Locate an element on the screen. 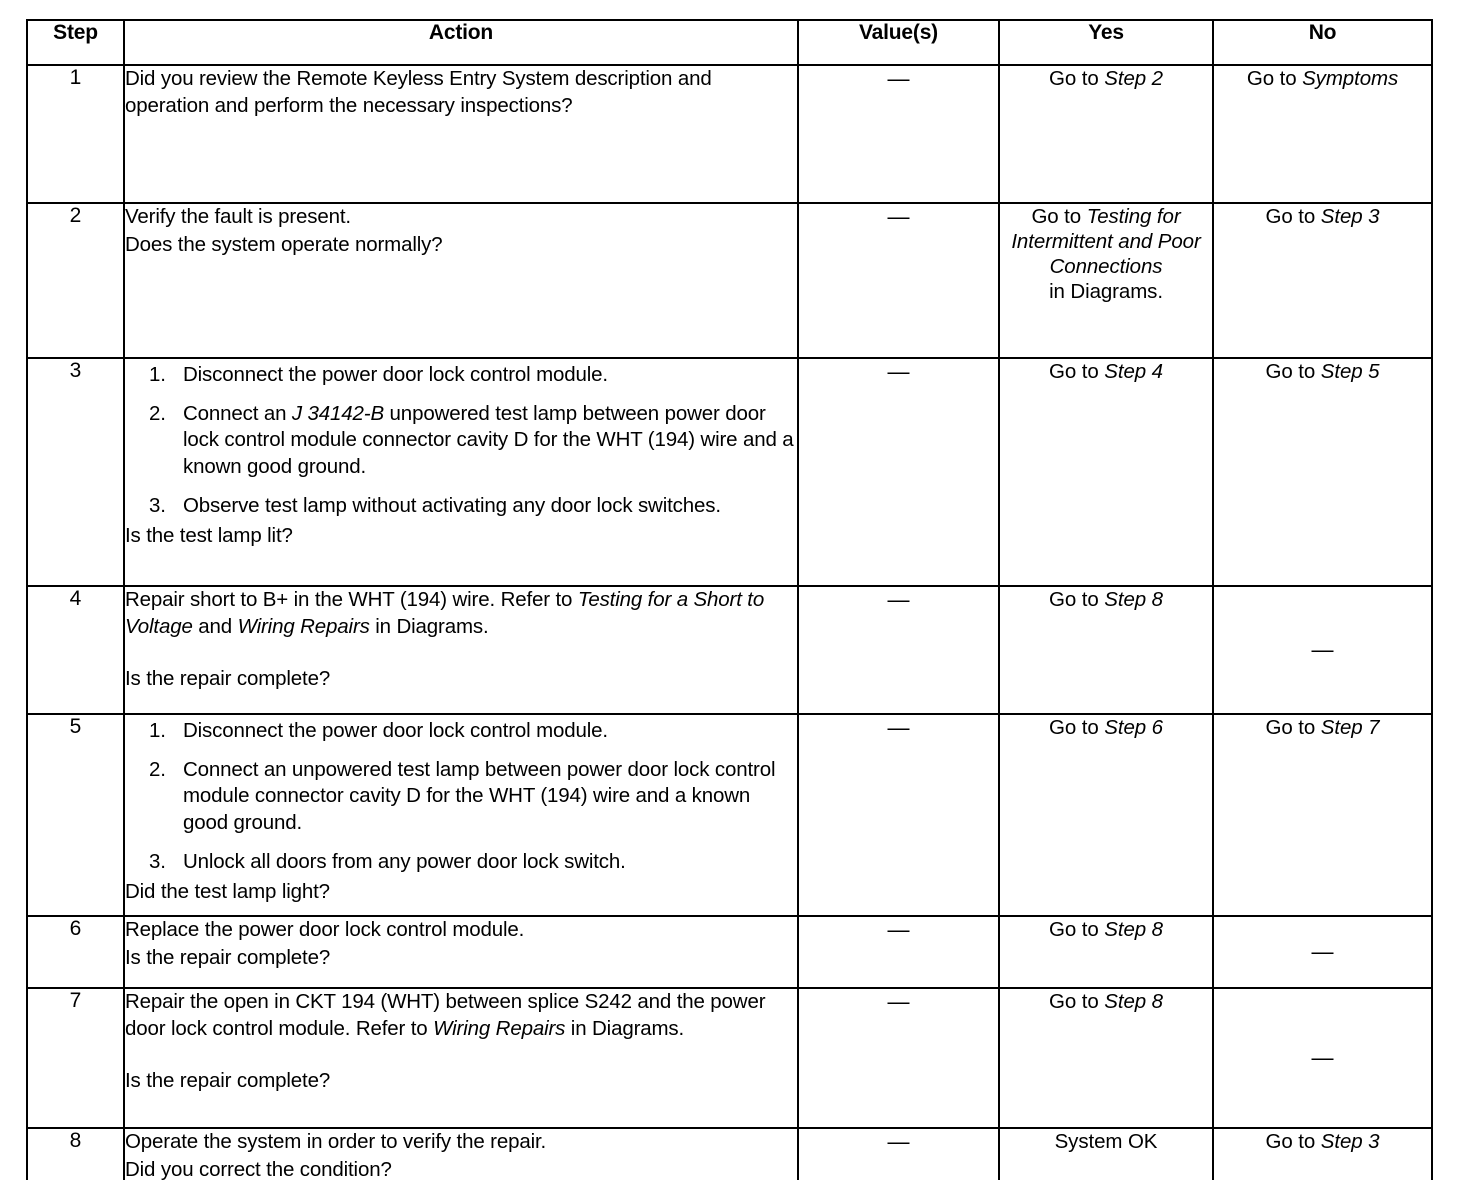 This screenshot has height=1180, width=1472. outcome-suffix: in Diagrams. is located at coordinates (1106, 291).